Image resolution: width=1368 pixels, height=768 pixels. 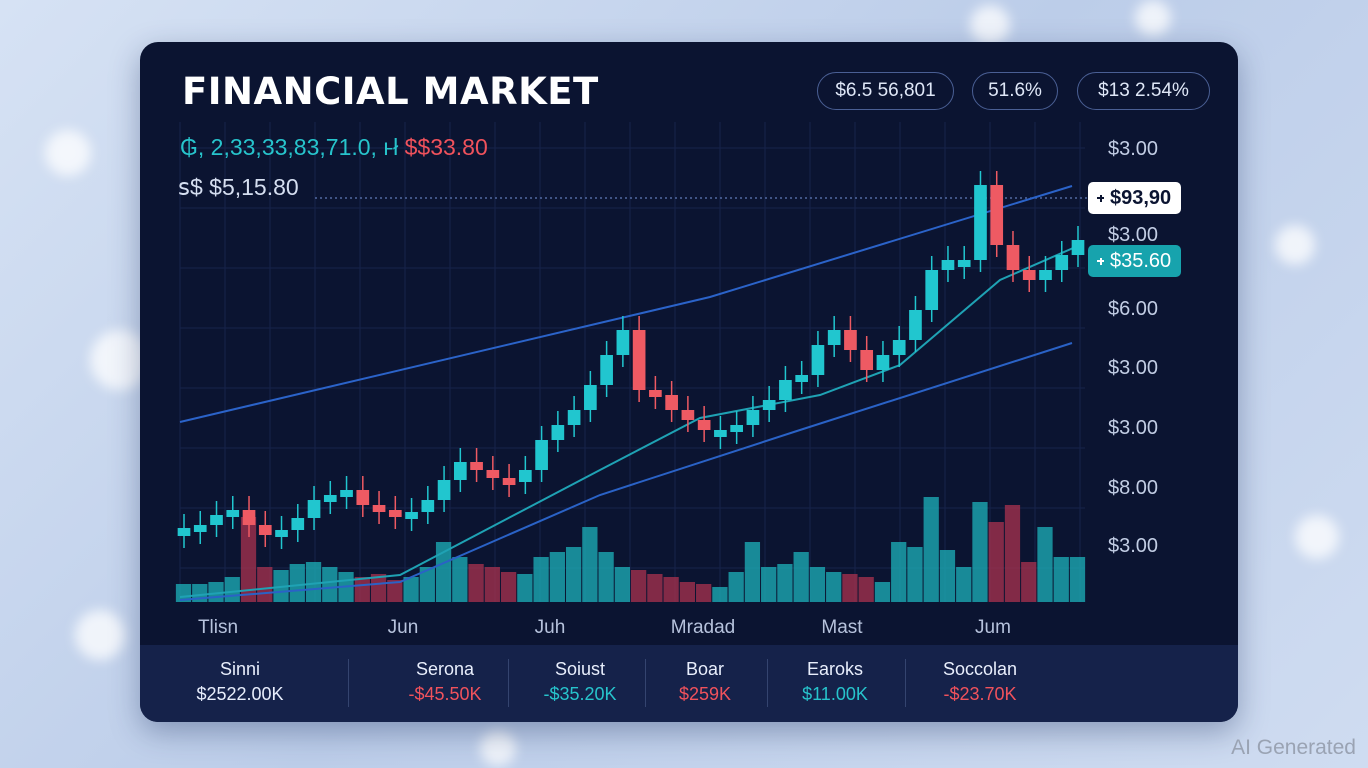 What do you see at coordinates (289, 147) in the screenshot?
I see `ticker-prefix: ₲, 2,33,33,83,71.0, ⱶł` at bounding box center [289, 147].